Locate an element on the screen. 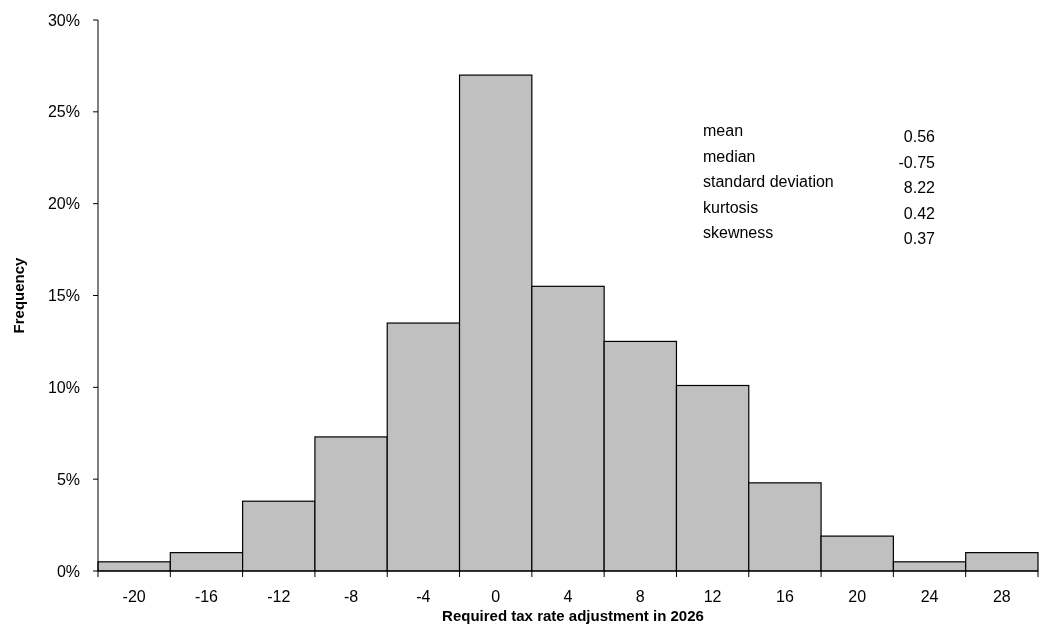 This screenshot has height=639, width=1048. x-tick-label: -20 is located at coordinates (134, 596).